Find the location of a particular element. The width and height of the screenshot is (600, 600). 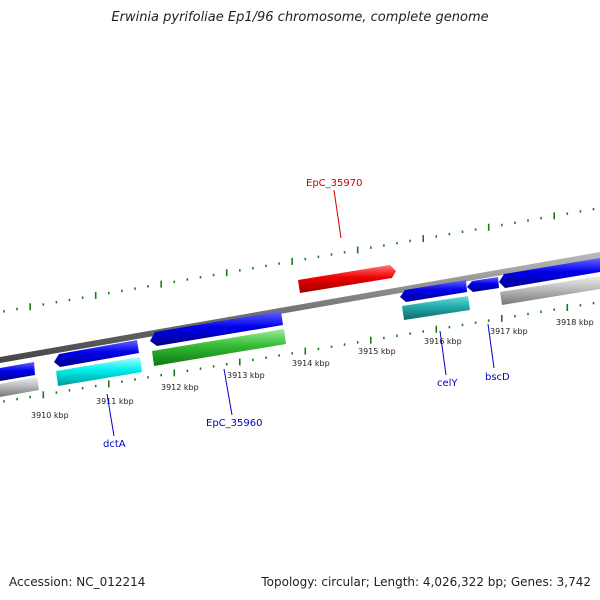

scale-label: 3915 kbp is located at coordinates (377, 351).